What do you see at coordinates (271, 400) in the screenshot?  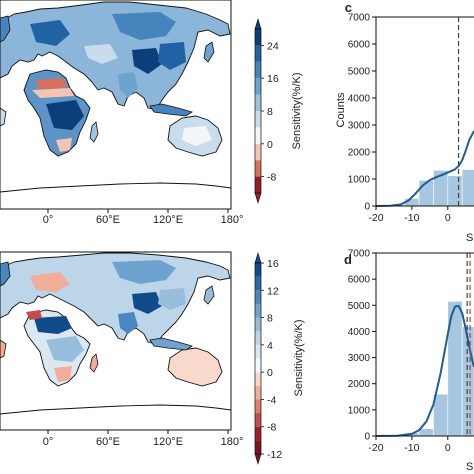 I see `colorbar-b-tick-label: -4` at bounding box center [271, 400].